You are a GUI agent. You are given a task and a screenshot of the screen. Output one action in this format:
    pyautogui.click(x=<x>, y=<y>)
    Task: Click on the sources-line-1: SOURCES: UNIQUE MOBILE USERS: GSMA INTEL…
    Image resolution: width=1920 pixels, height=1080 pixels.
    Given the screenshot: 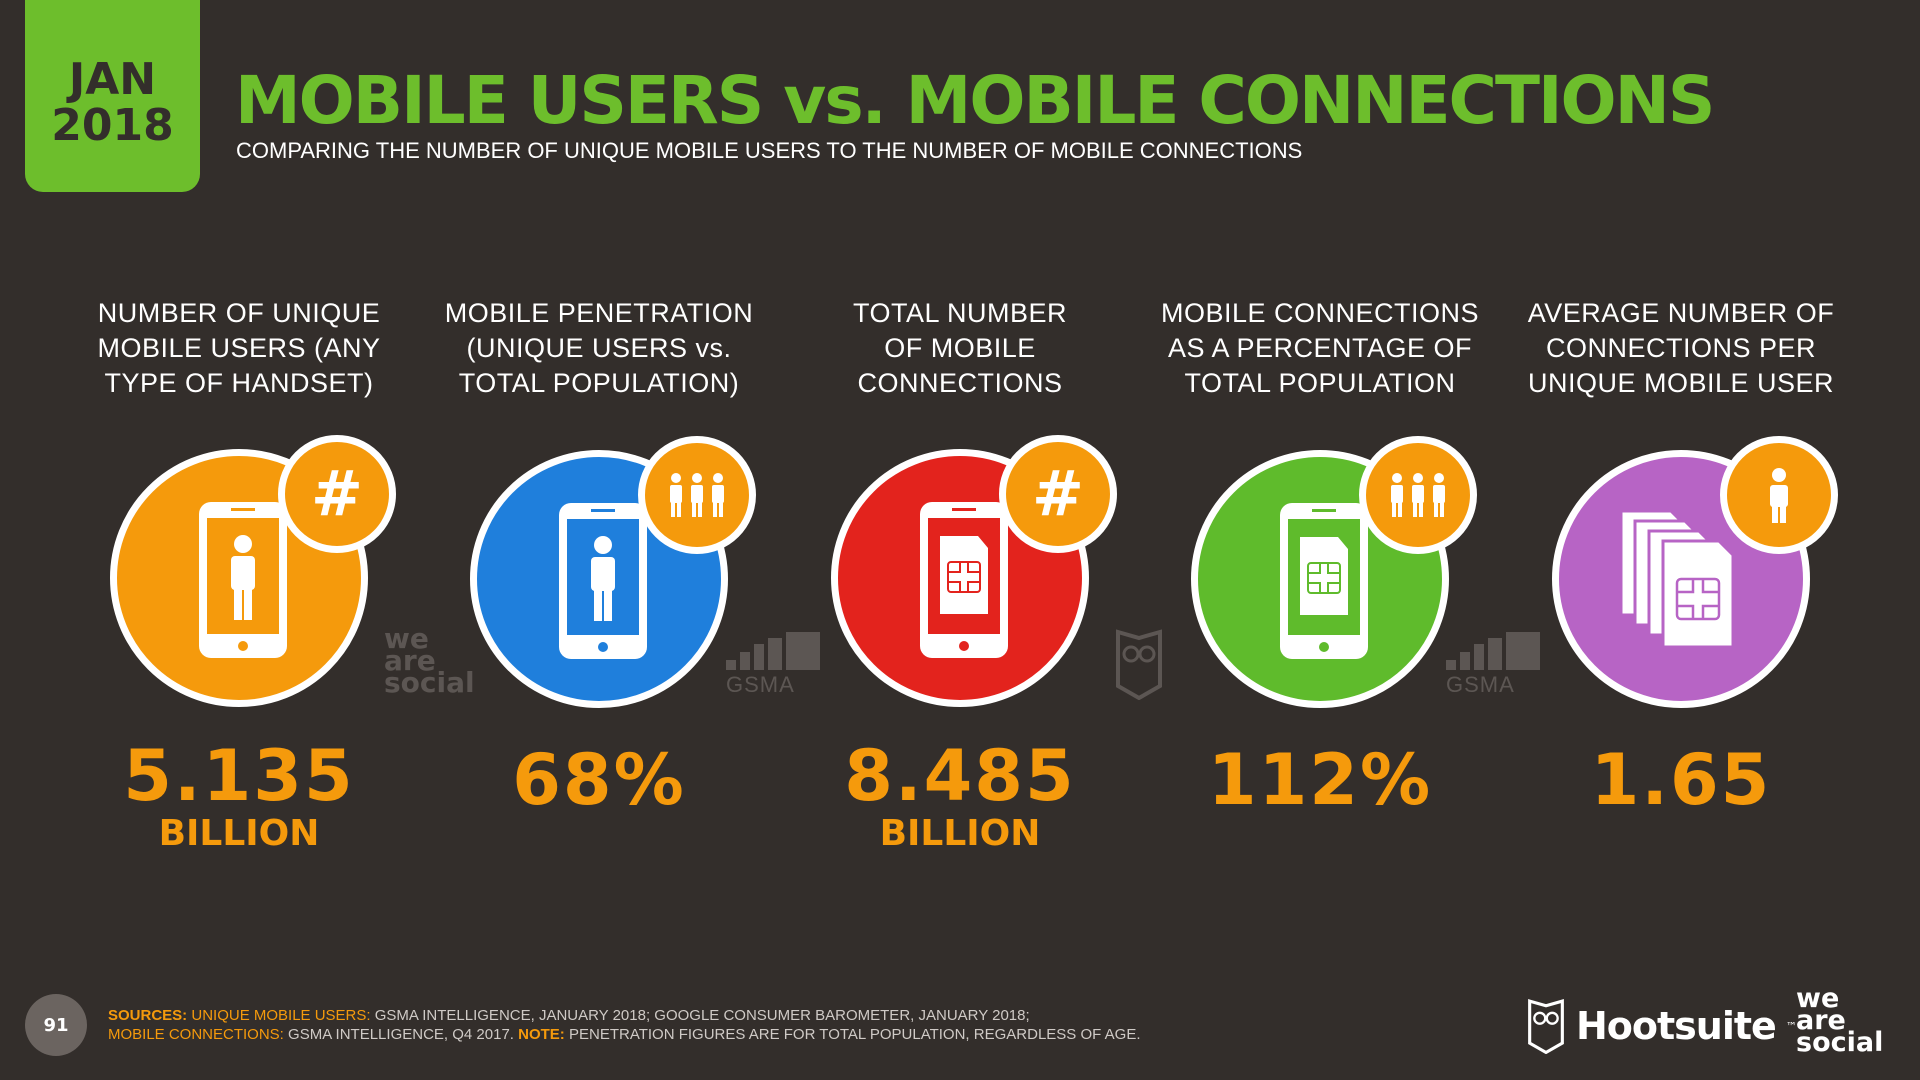 What is the action you would take?
    pyautogui.click(x=624, y=1015)
    